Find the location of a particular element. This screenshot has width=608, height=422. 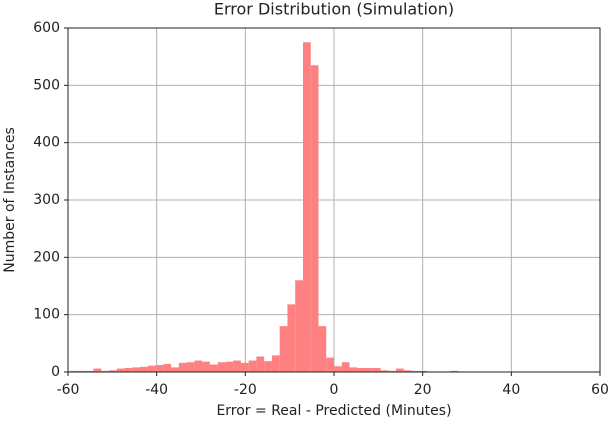

y-tick-label: 400 is located at coordinates (46, 143).